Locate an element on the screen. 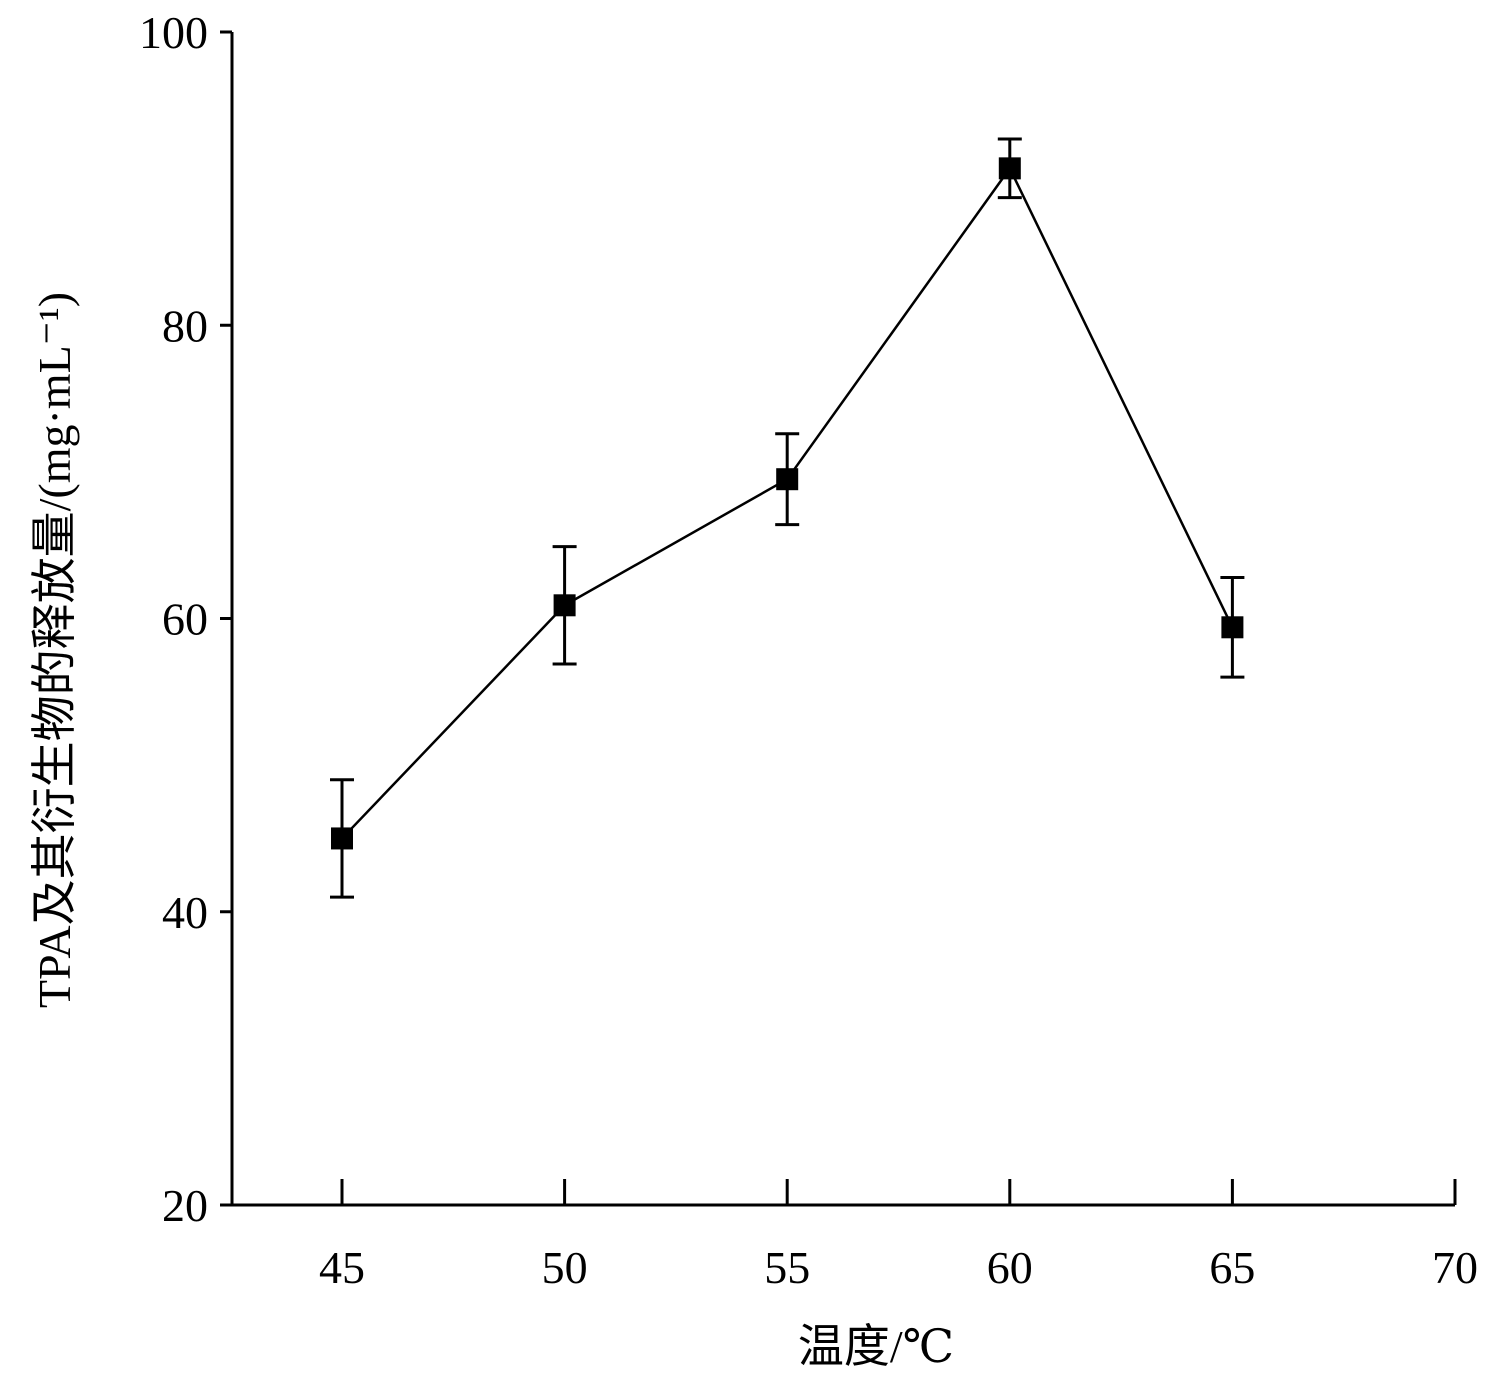 The width and height of the screenshot is (1500, 1384). y-tick-label: 100 is located at coordinates (173, 32).